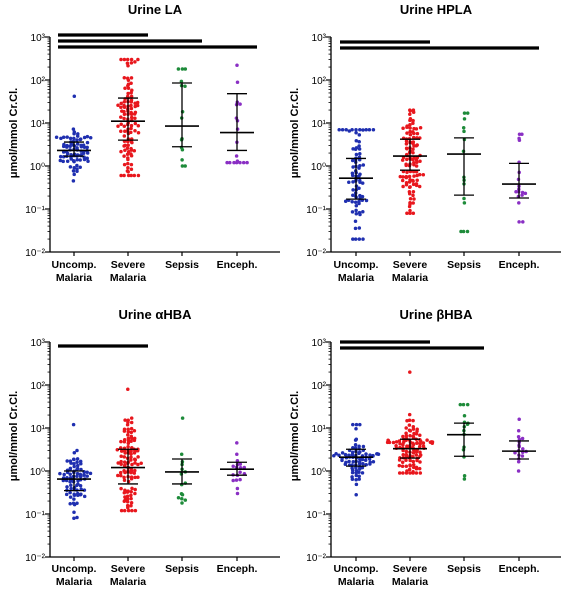 The height and width of the screenshot is (589, 567). What do you see at coordinates (182, 117) in the screenshot?
I see `data-points-sepsis` at bounding box center [182, 117].